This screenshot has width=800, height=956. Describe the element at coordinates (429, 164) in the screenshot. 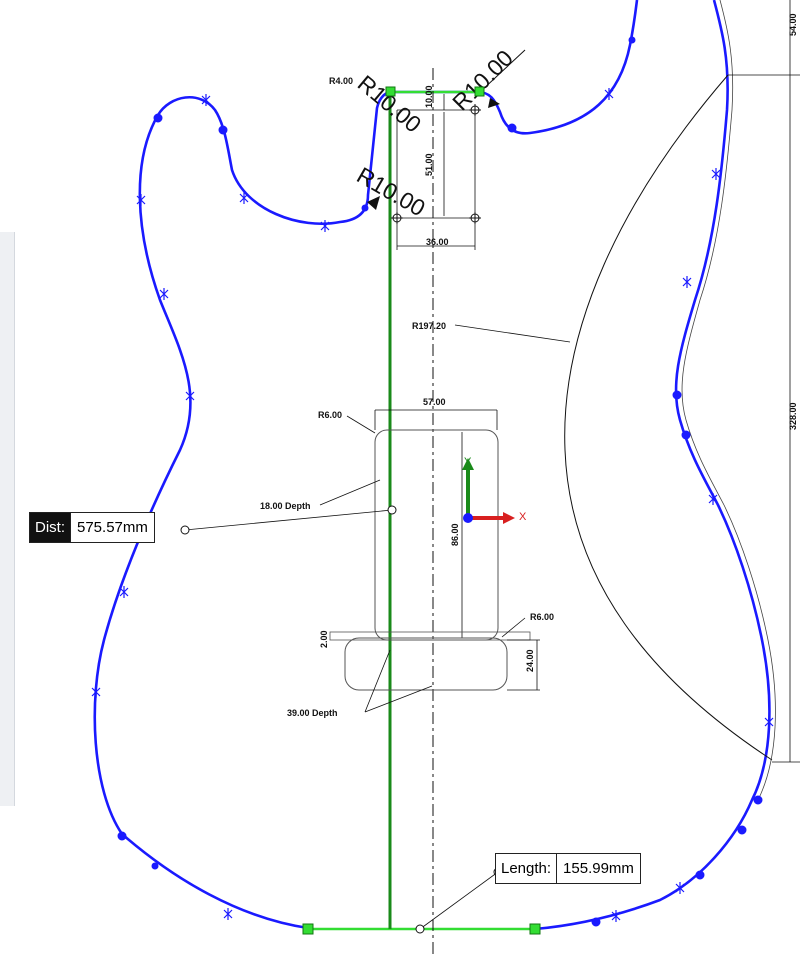

I see `dim-51: 51.00` at that location.